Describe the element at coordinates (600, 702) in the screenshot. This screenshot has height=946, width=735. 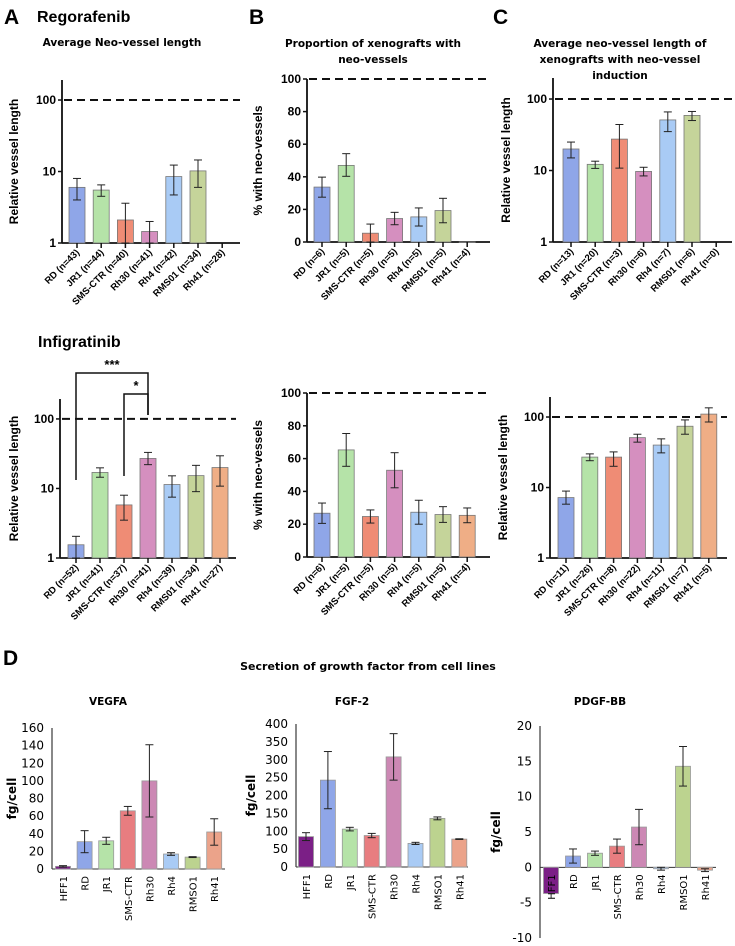
I see `chart-title: PDGF-BB` at that location.